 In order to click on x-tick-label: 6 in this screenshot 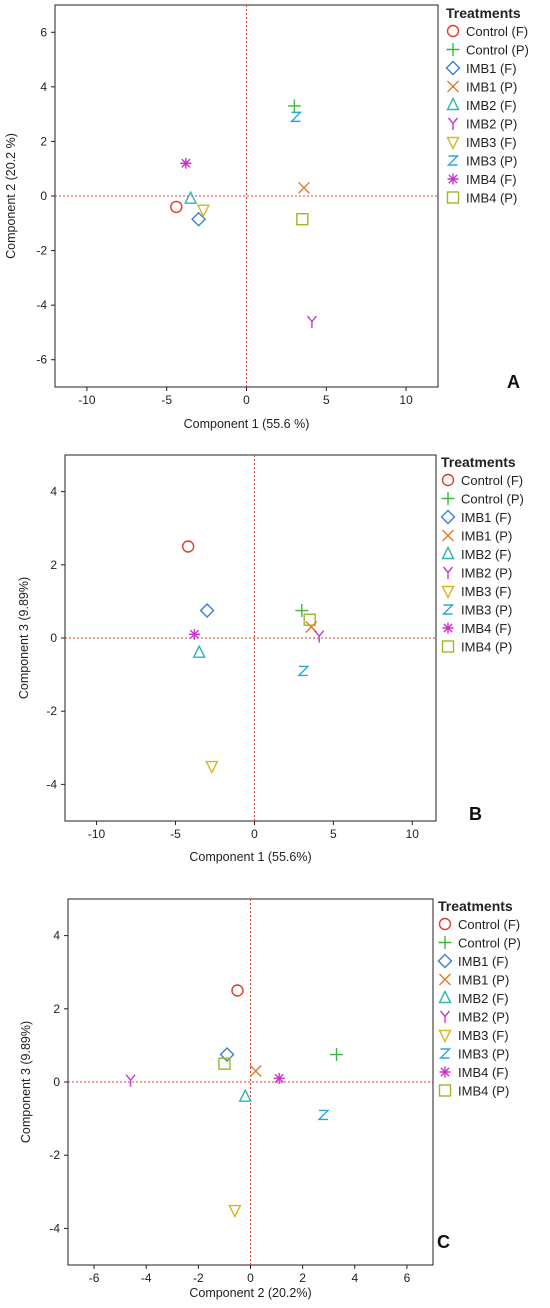, I will do `click(407, 1278)`.